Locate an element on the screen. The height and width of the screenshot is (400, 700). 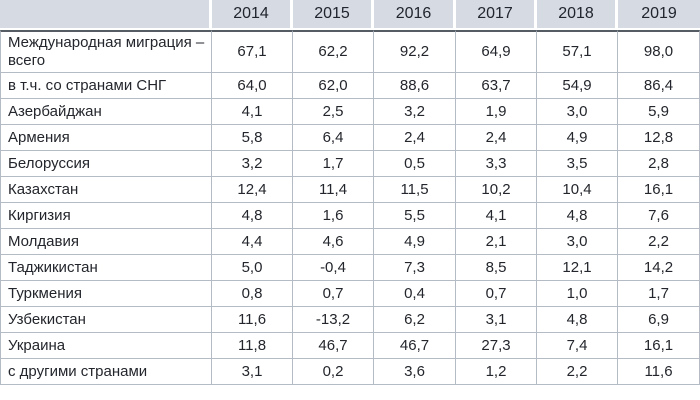
year-column-header: 2018 is located at coordinates (577, 15).